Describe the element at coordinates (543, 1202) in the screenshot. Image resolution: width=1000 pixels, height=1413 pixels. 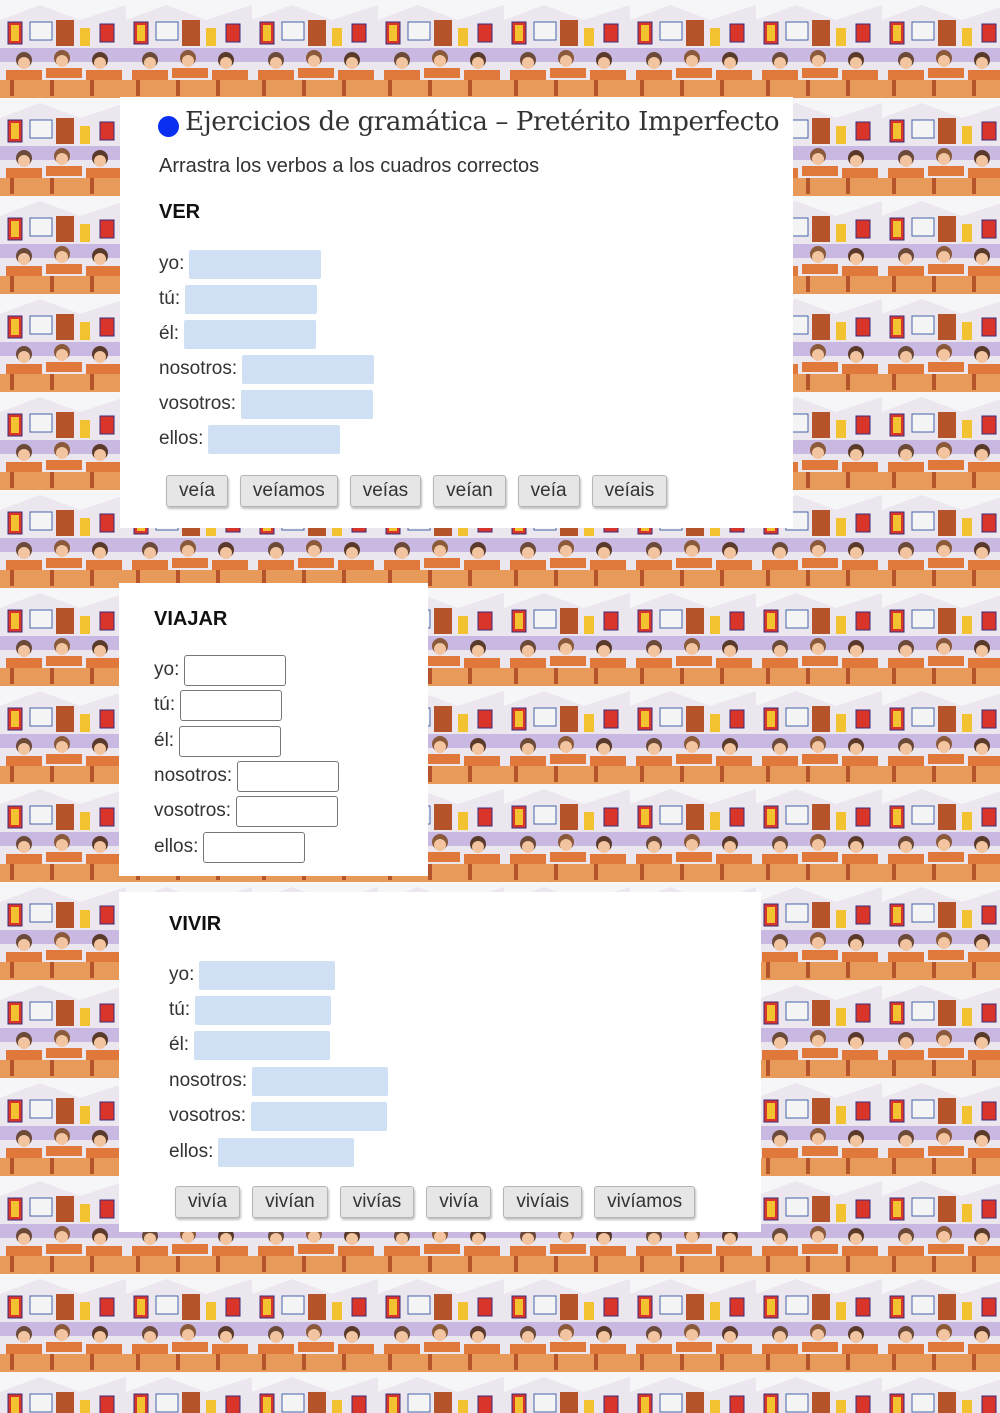
I see `verb-option-chip: vivíais` at that location.